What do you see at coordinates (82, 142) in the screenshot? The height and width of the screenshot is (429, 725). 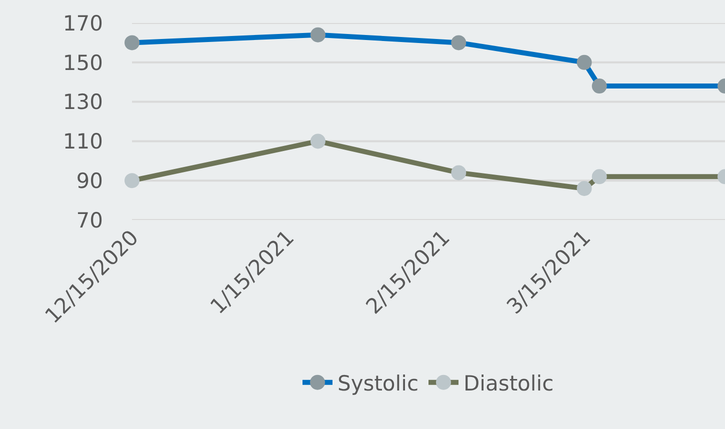 I see `y-tick-label: 110` at bounding box center [82, 142].